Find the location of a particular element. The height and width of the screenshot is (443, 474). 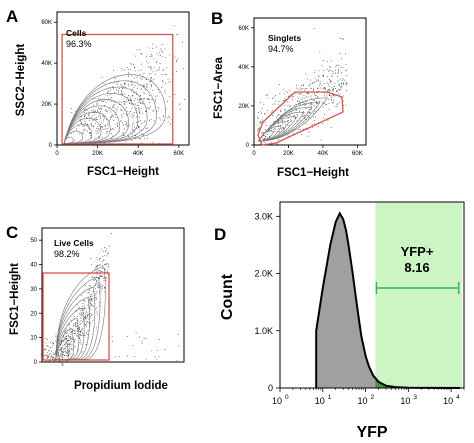

x-tick-label: 20K is located at coordinates (97, 154).